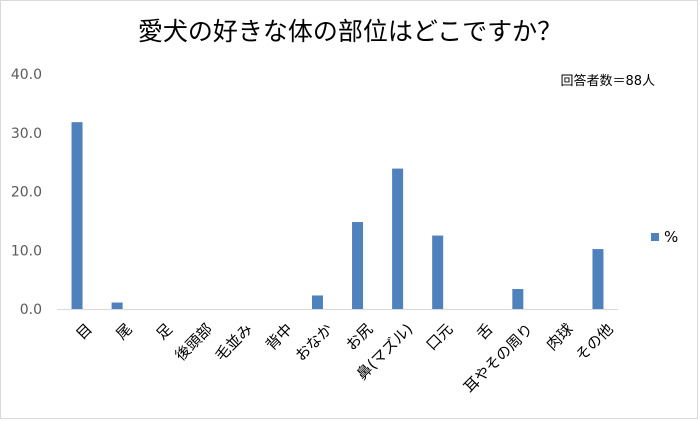 This screenshot has width=700, height=421. What do you see at coordinates (234, 342) in the screenshot?
I see `x-category-label: 毛並み` at bounding box center [234, 342].